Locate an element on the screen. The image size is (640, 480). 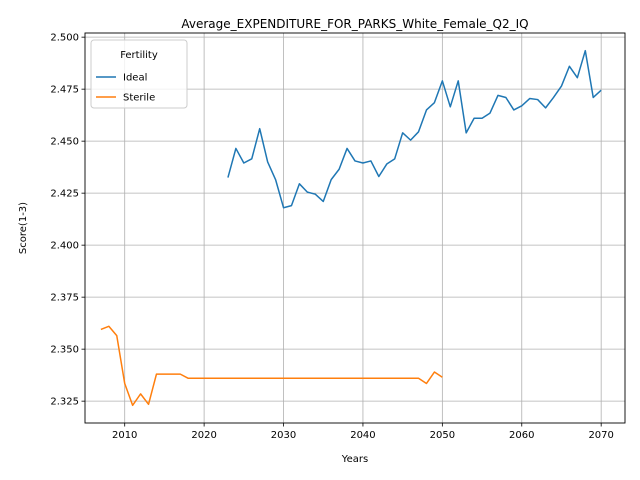
y-tick-label: 2.425 is located at coordinates (64, 194).